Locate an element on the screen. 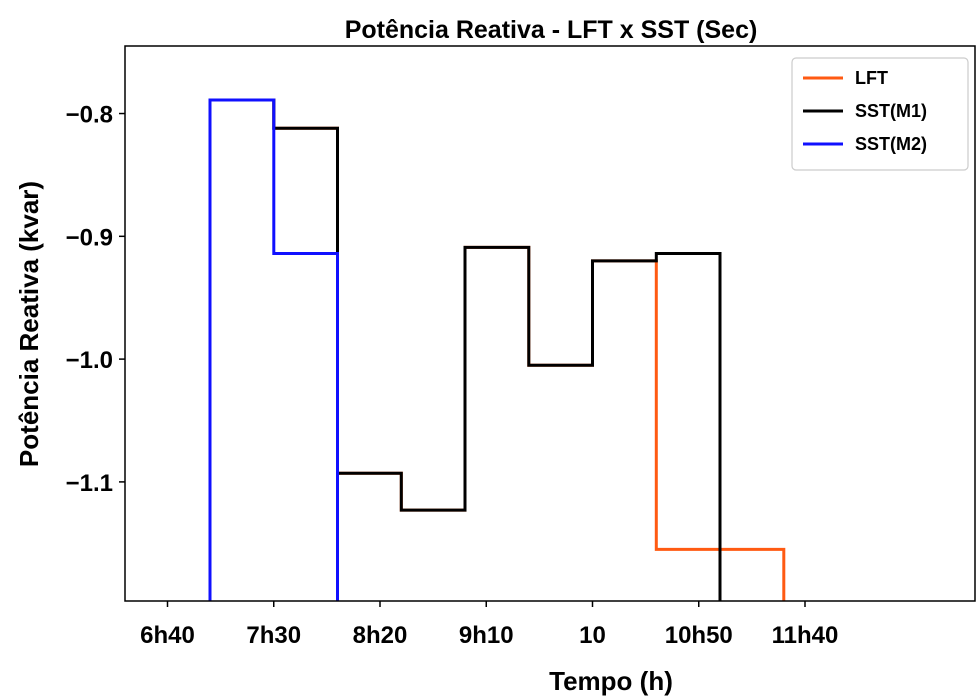  x-tick-label: 7h30 is located at coordinates (273, 635).